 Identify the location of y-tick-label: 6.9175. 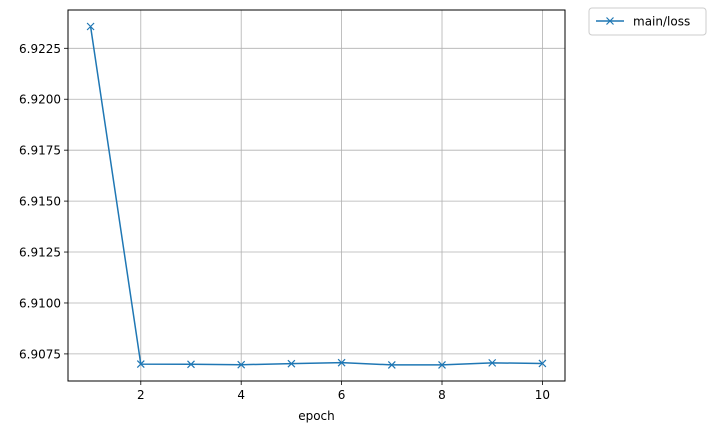
(40, 151).